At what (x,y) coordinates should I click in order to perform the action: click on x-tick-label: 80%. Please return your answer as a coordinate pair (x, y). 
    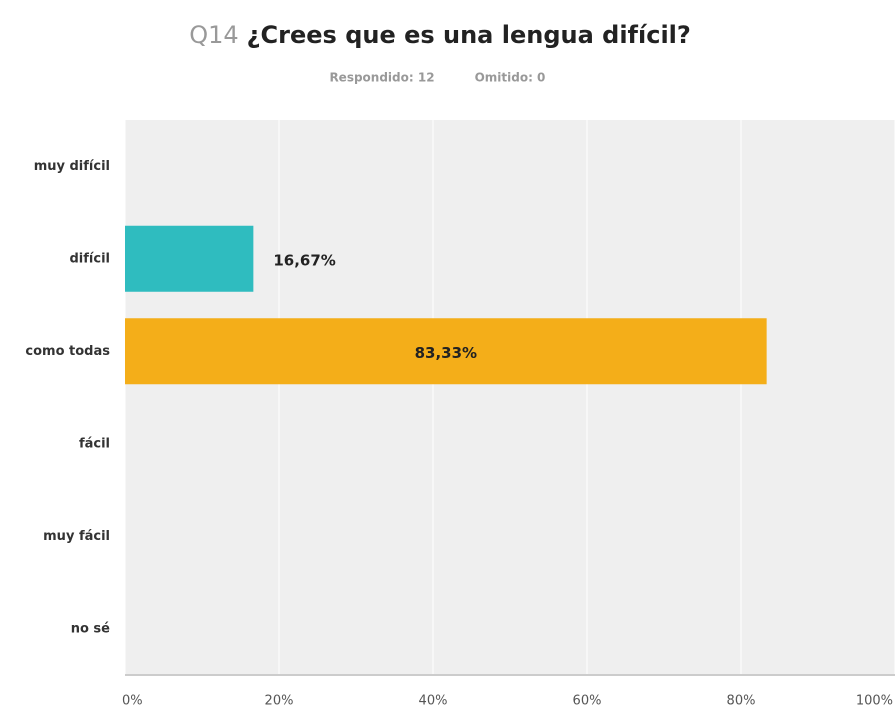
    Looking at the image, I should click on (741, 701).